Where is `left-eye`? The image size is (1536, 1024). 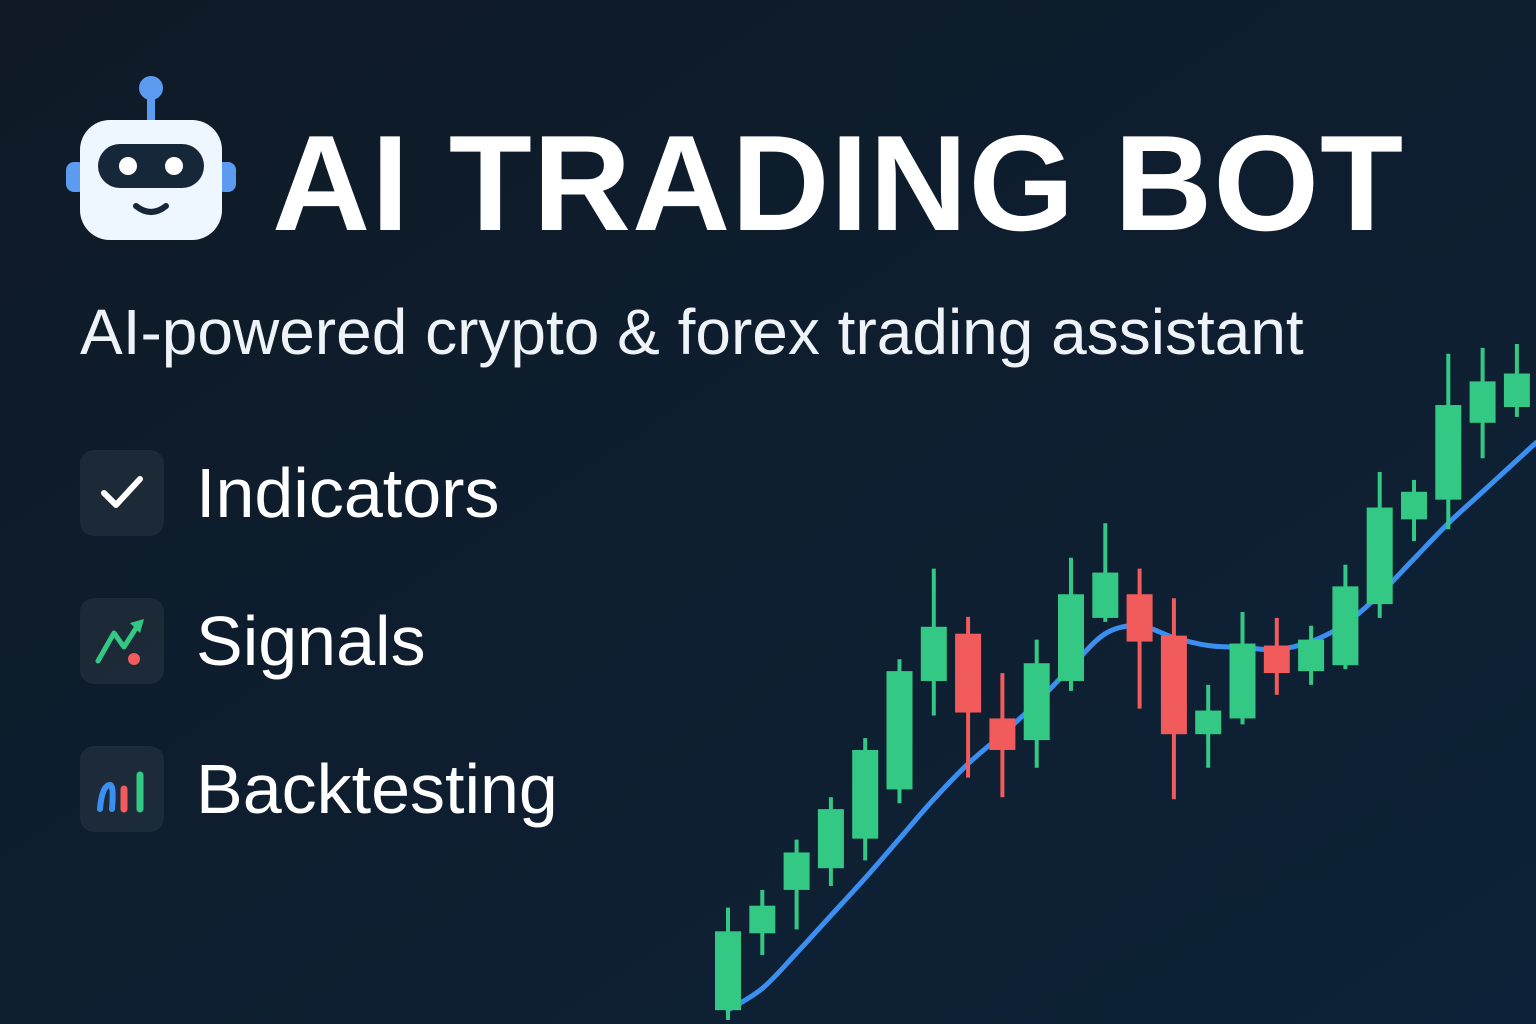
left-eye is located at coordinates (128, 166).